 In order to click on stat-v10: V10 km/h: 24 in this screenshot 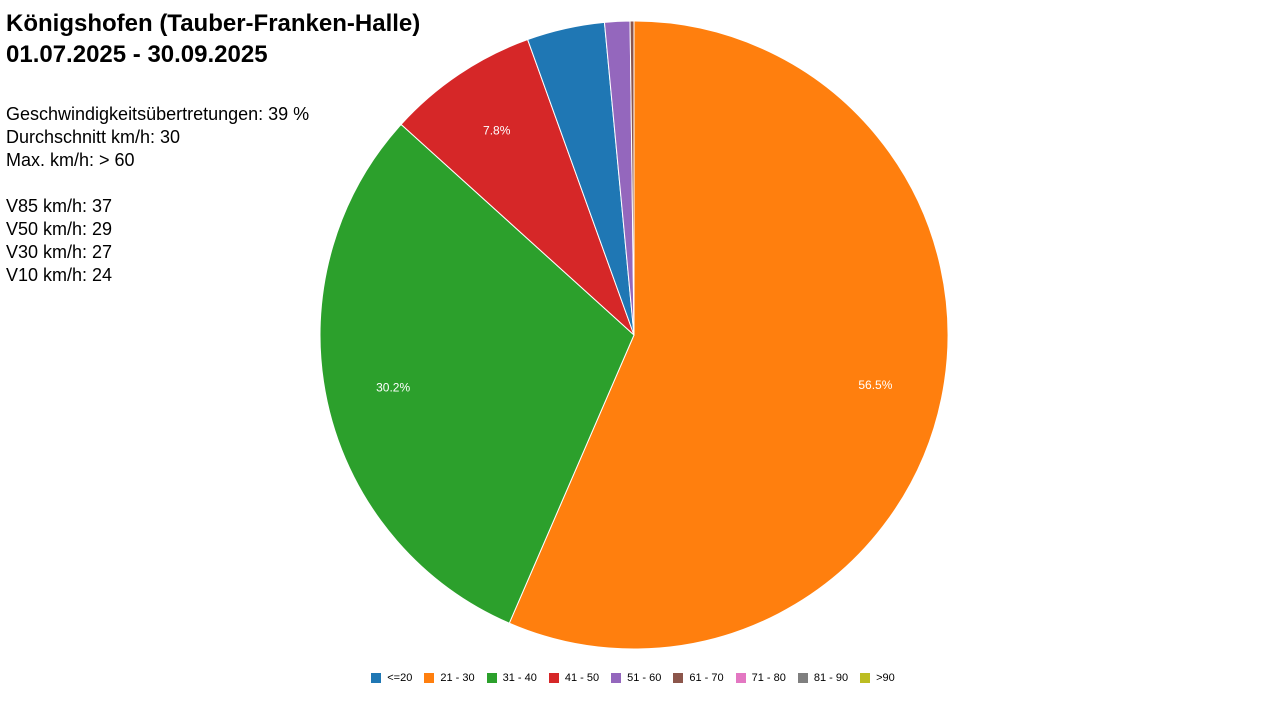, I will do `click(59, 275)`.